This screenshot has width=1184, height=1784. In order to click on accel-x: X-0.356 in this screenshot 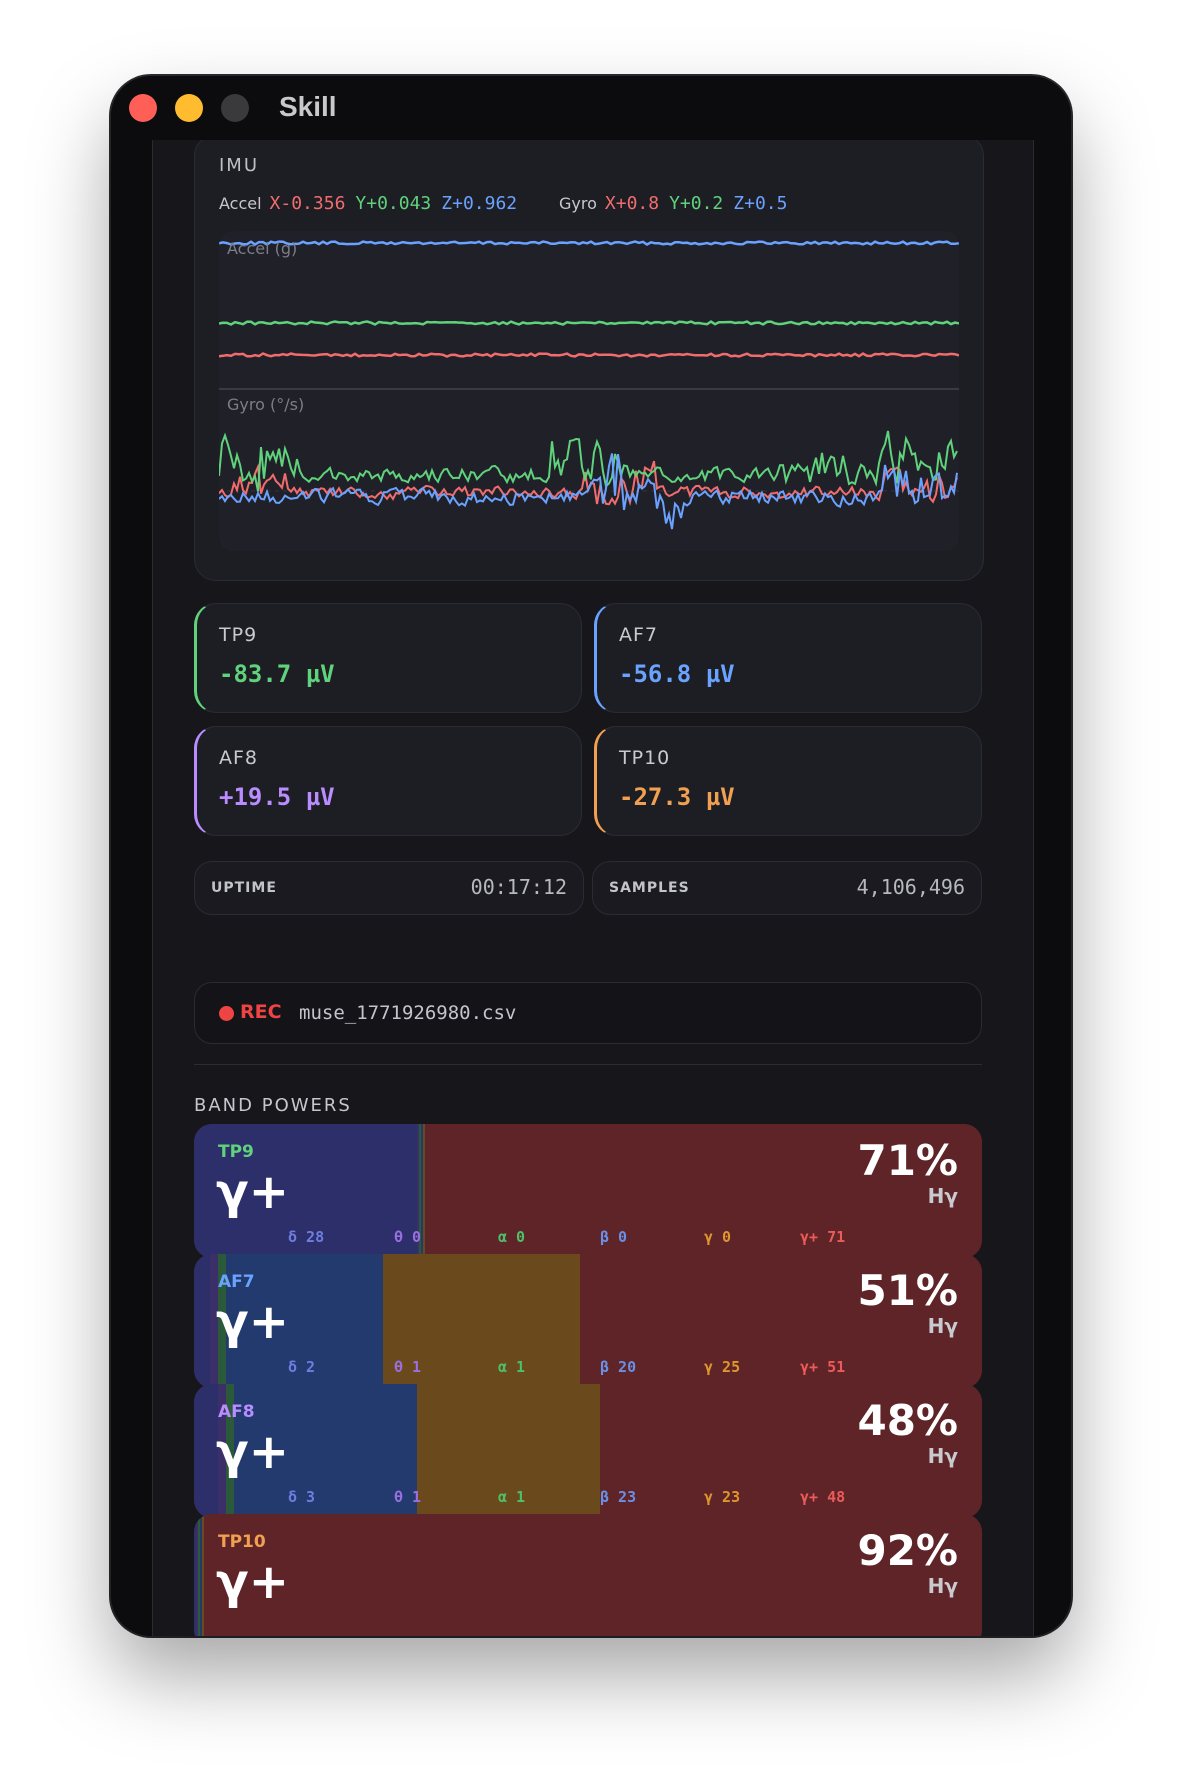, I will do `click(307, 203)`.